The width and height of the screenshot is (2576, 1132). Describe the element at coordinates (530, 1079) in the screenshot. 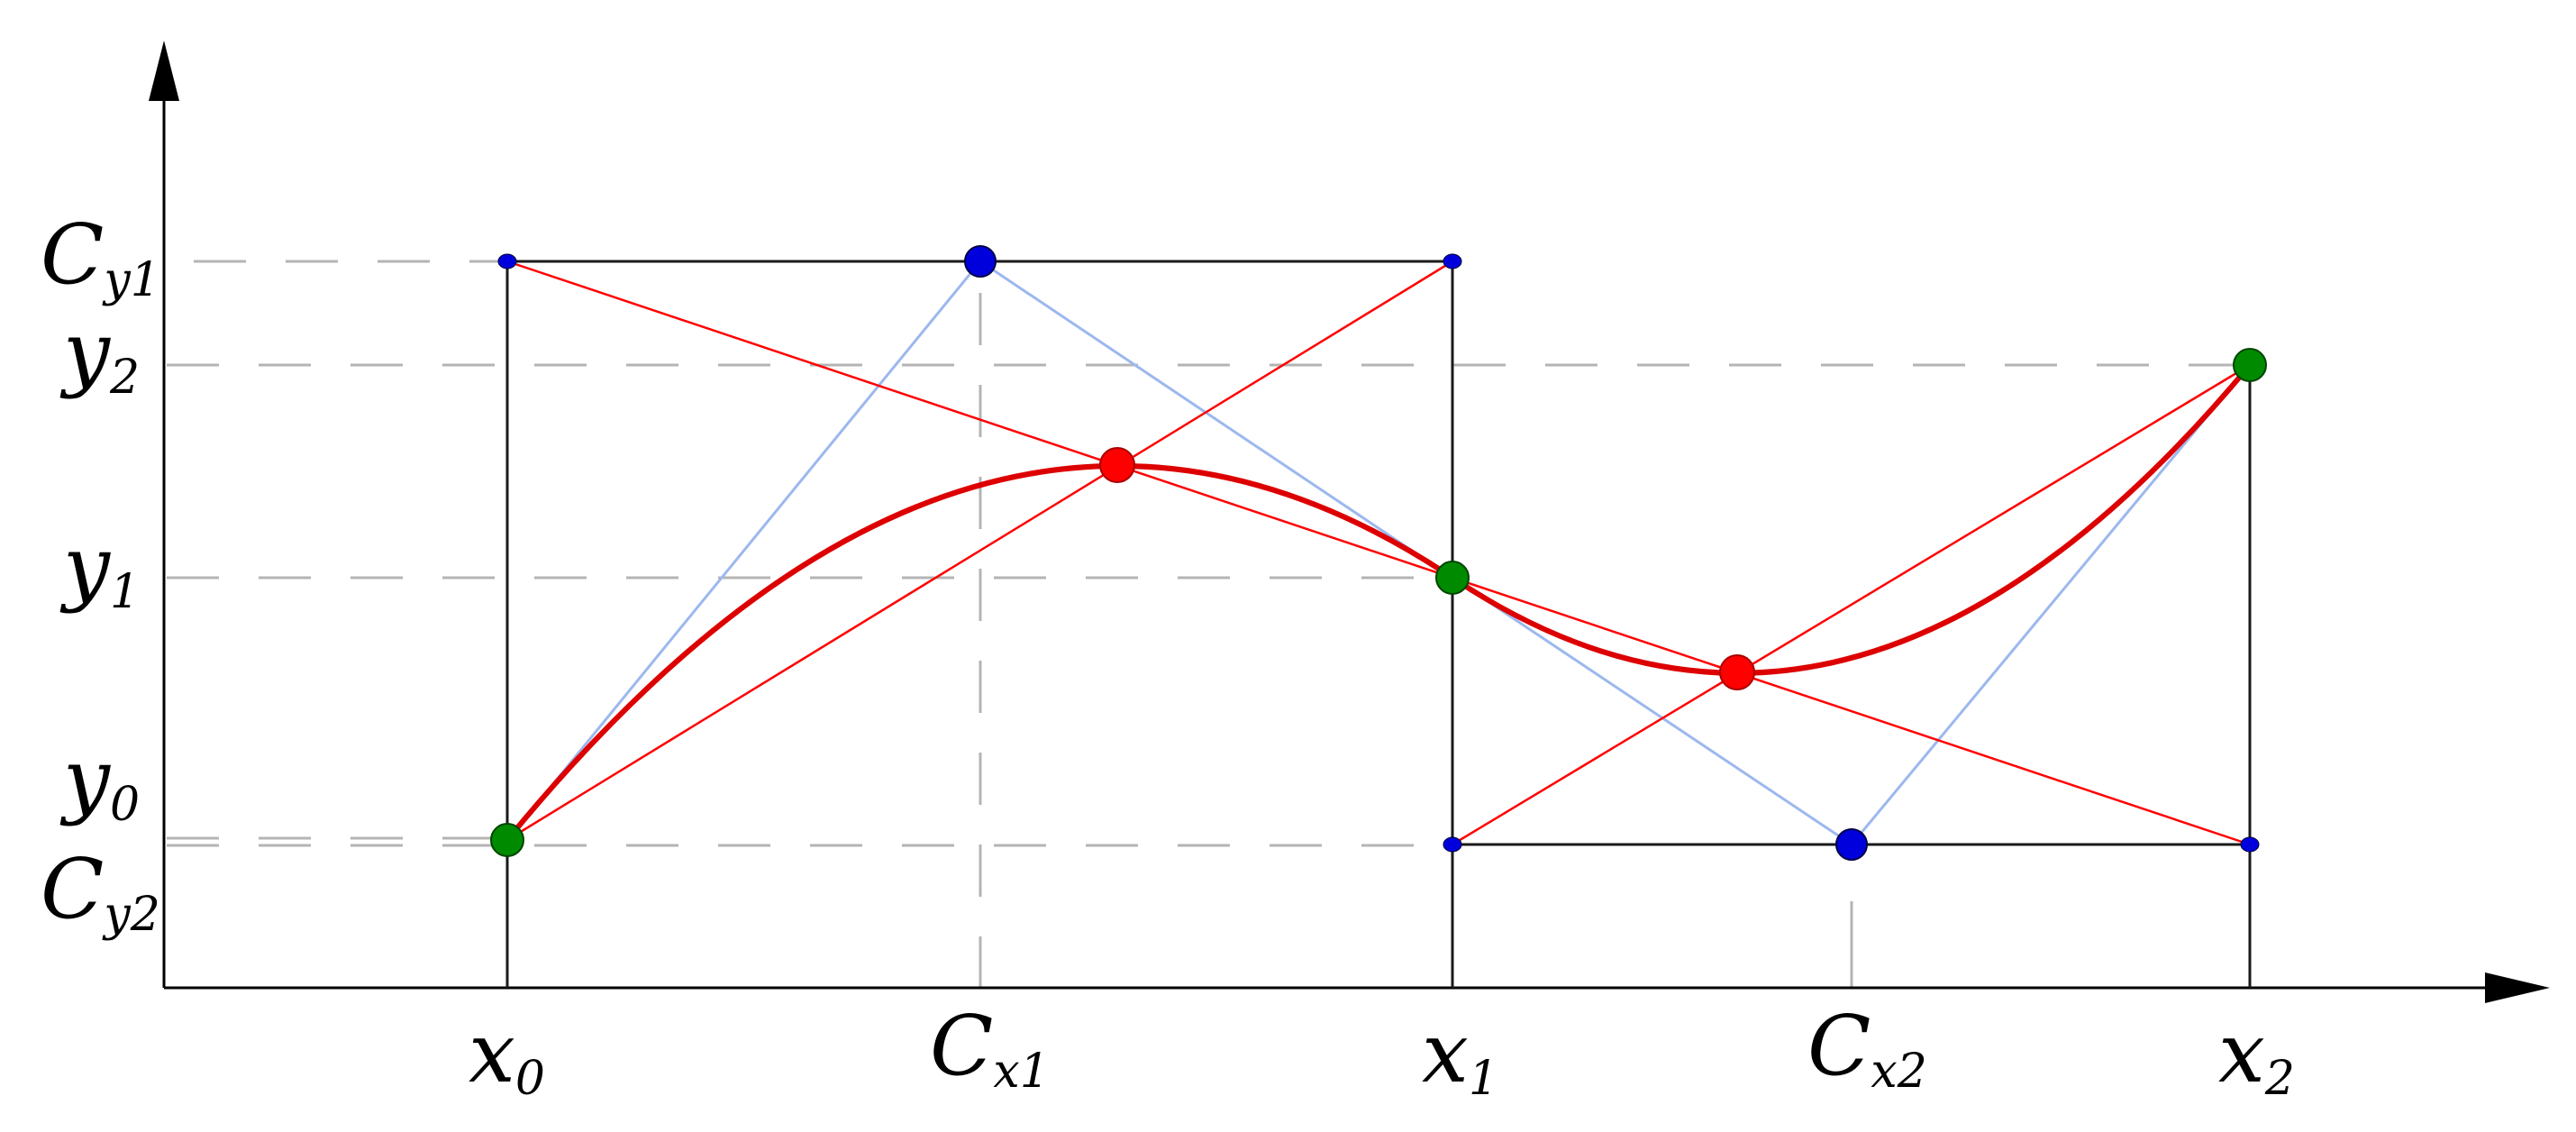

I see `label-x0-sub: 0` at that location.